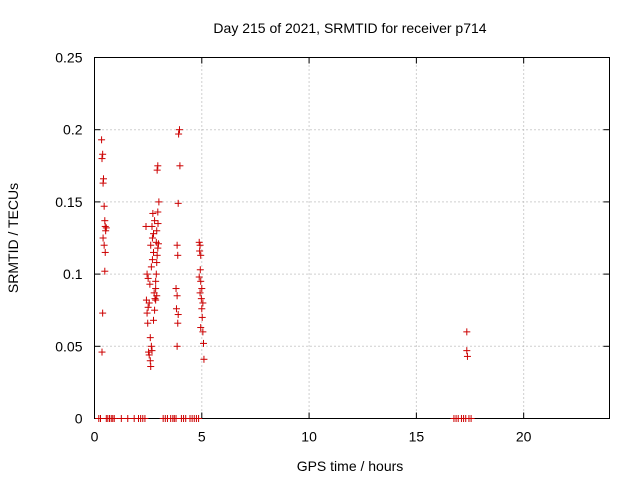 The height and width of the screenshot is (480, 640). Describe the element at coordinates (202, 437) in the screenshot. I see `x-tick-label: 5` at that location.